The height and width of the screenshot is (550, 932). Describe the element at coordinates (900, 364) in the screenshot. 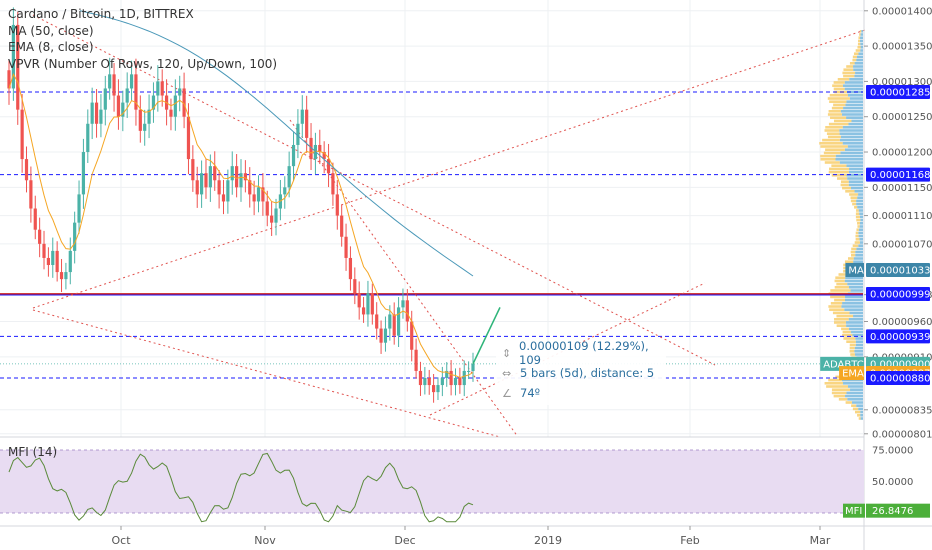

I see `last-price-label: 0.00000900` at that location.